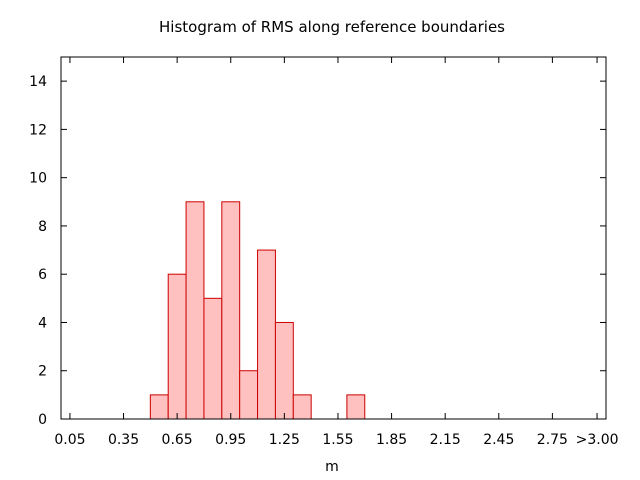 Image resolution: width=640 pixels, height=480 pixels. Describe the element at coordinates (498, 440) in the screenshot. I see `x-tick-label: 2.45` at that location.